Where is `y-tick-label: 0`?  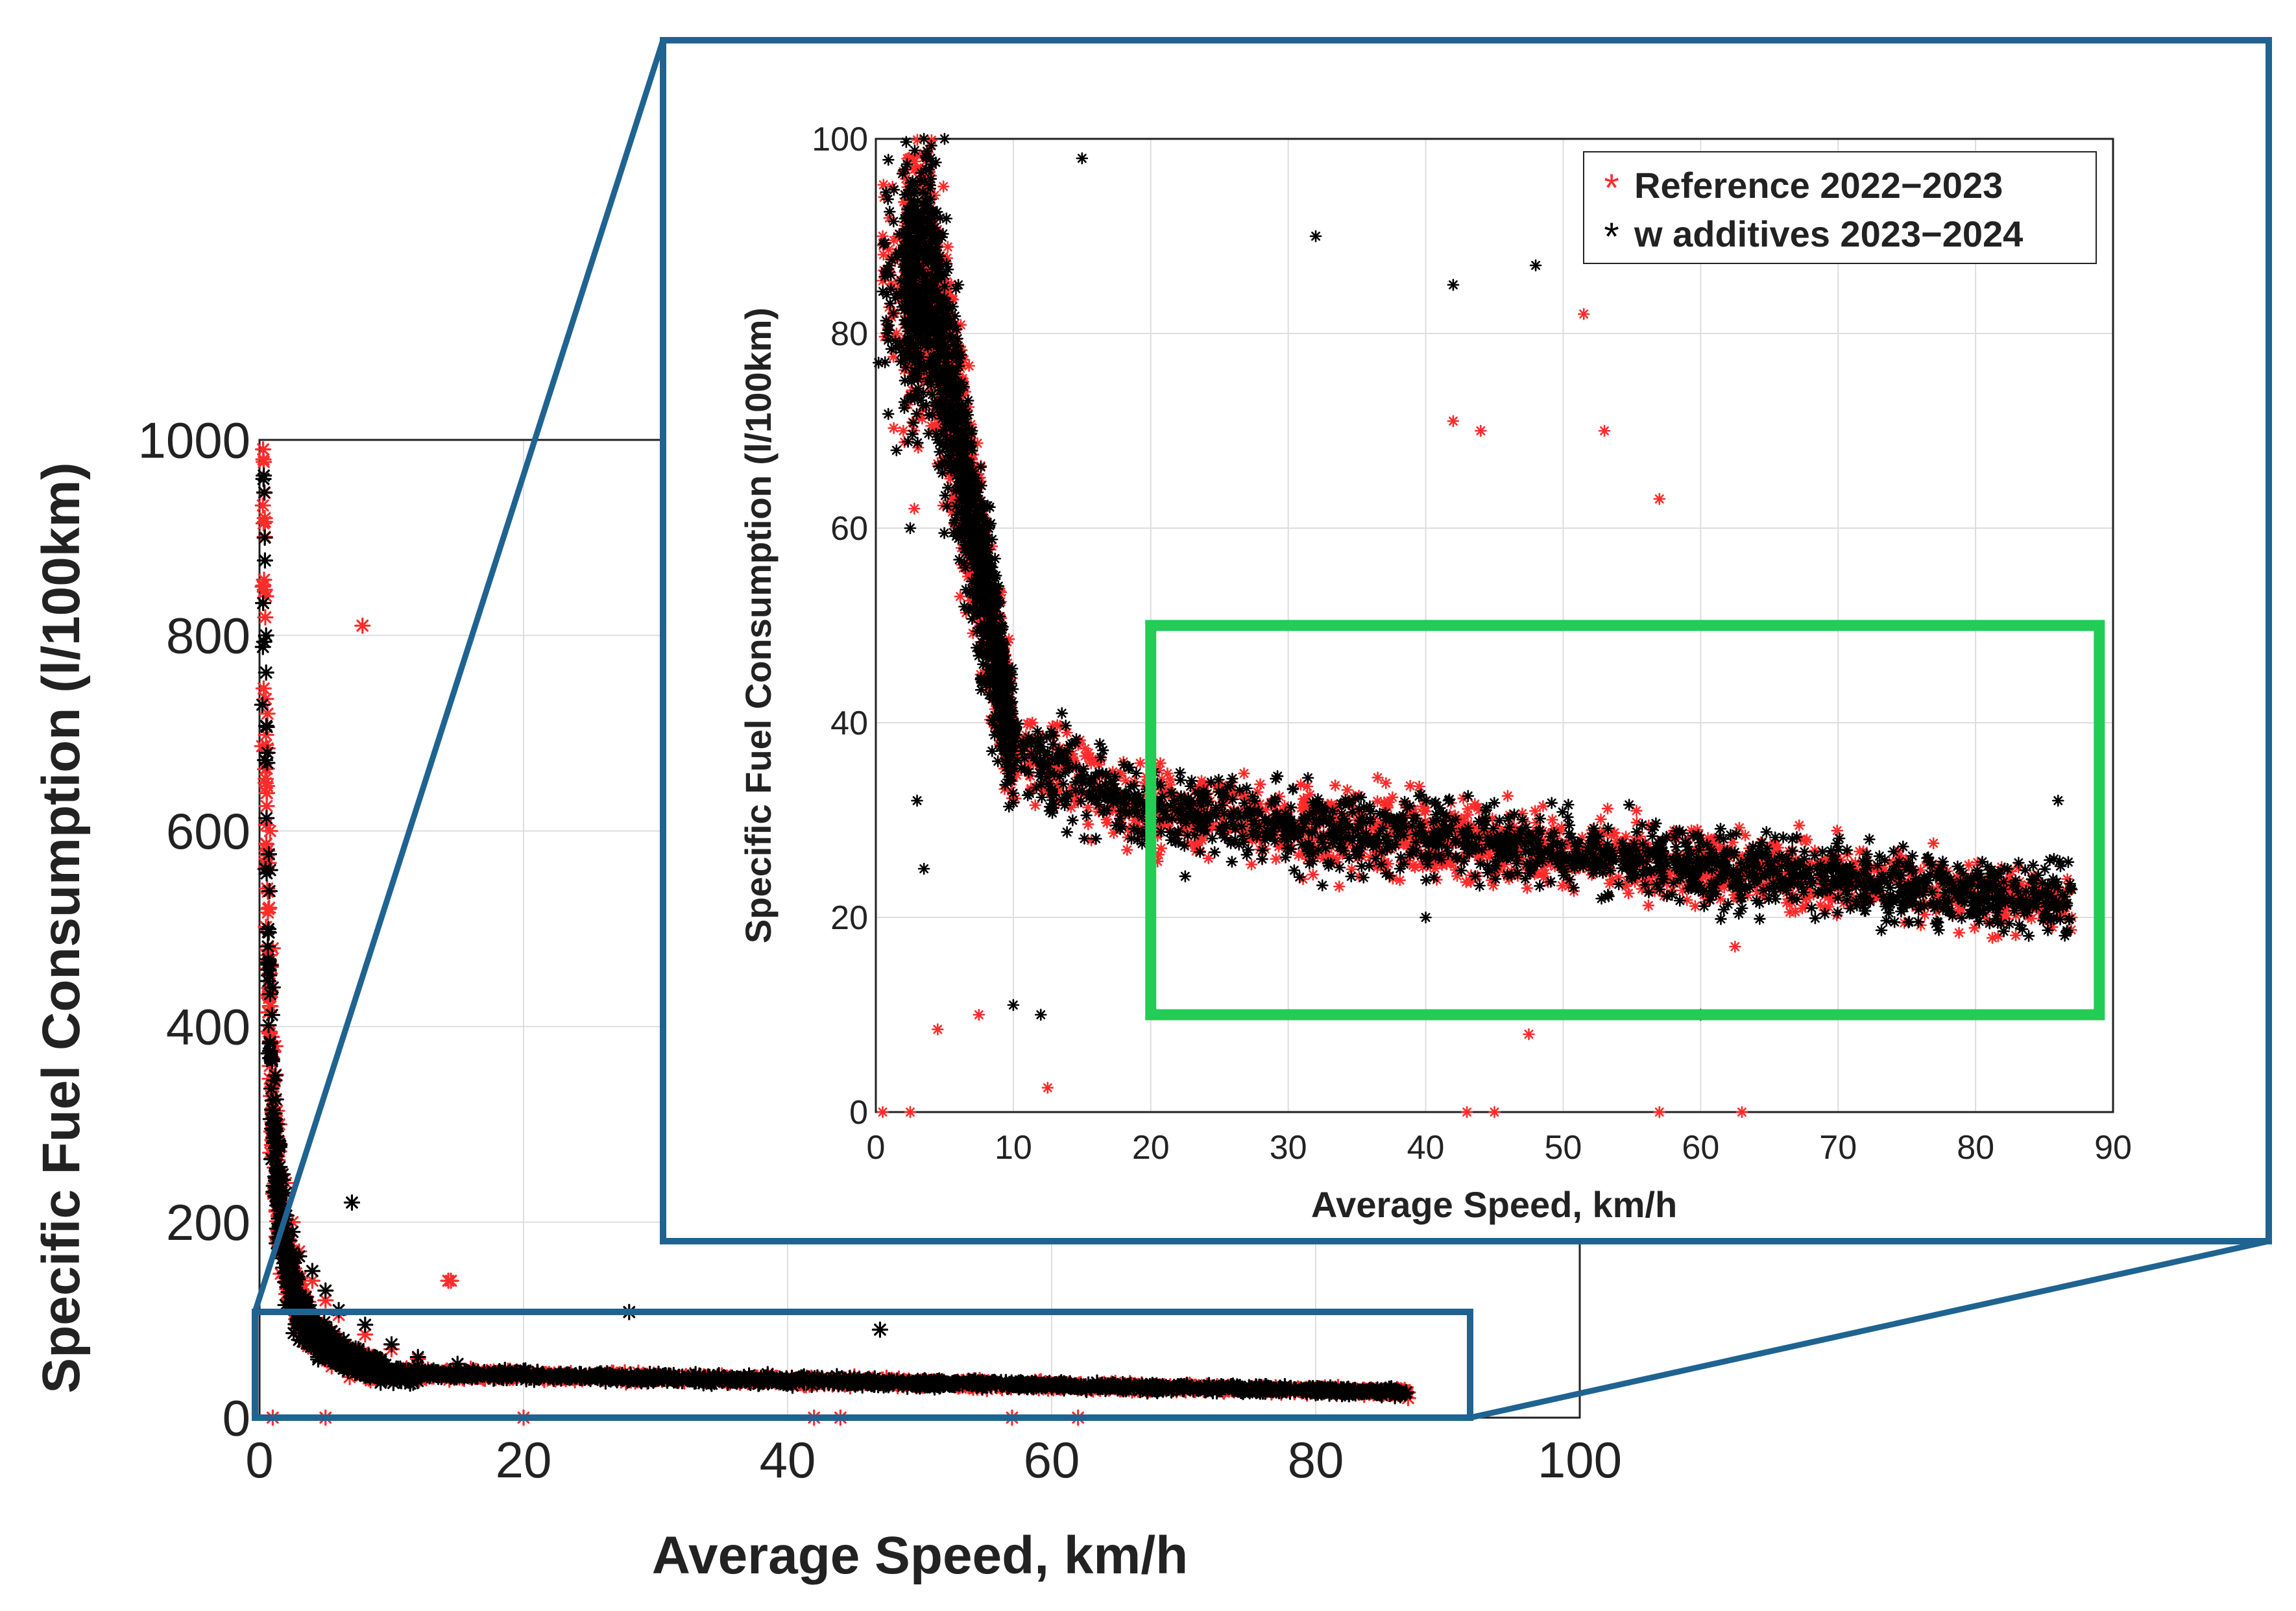
y-tick-label: 0 is located at coordinates (859, 1113).